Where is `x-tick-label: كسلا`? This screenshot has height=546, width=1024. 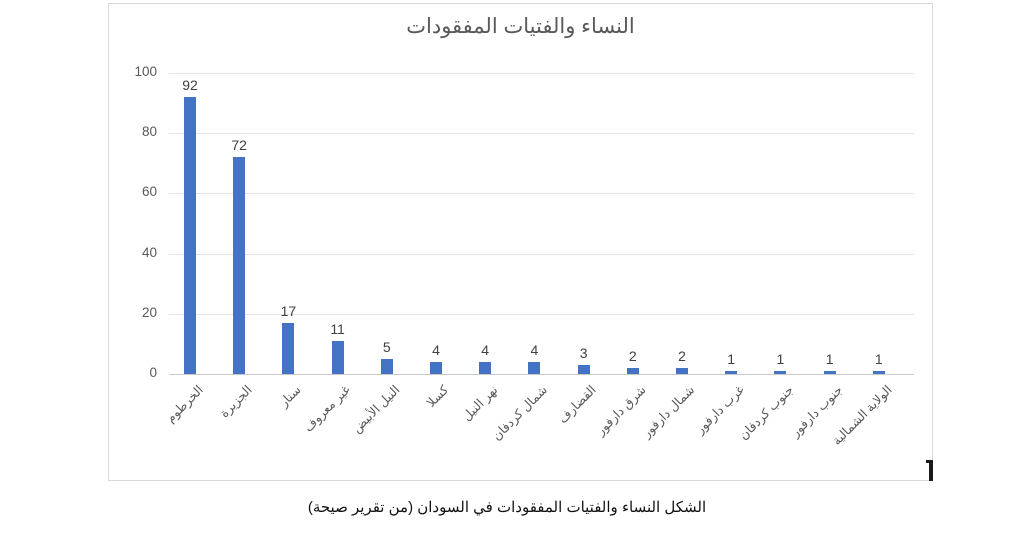 x-tick-label: كسلا is located at coordinates (438, 396).